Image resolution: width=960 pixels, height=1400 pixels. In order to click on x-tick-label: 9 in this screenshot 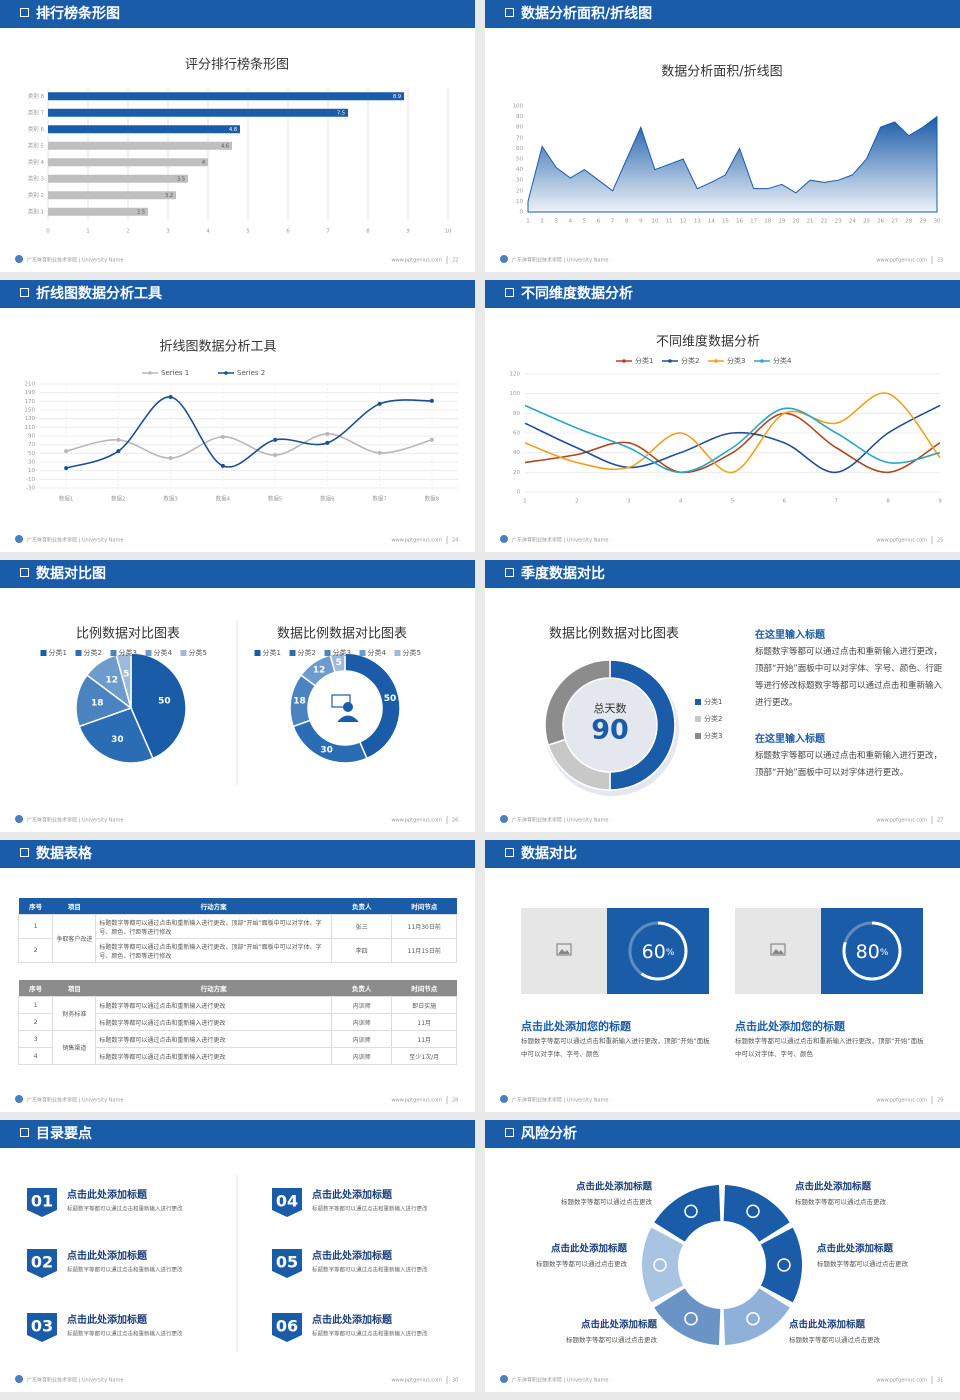, I will do `click(408, 232)`.